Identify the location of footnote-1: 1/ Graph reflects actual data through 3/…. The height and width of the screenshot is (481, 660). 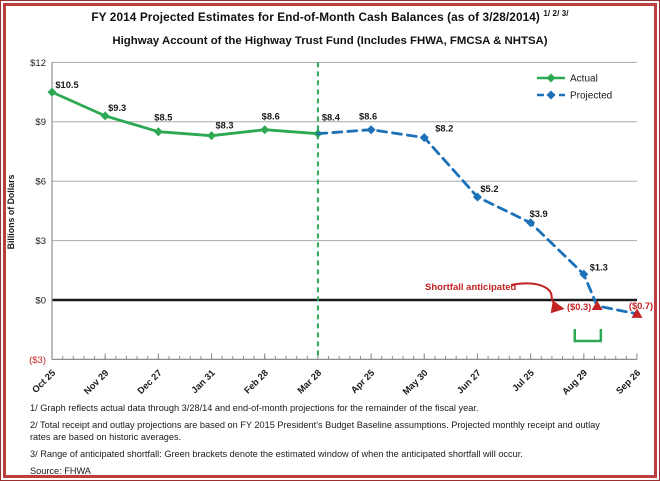
(254, 408).